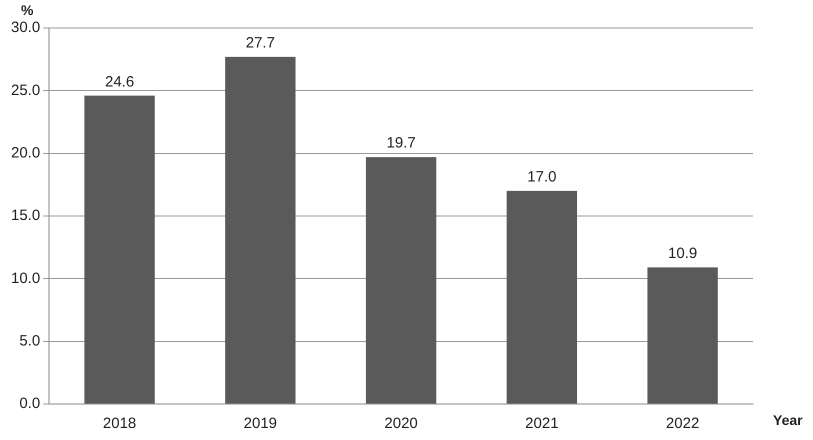 Image resolution: width=813 pixels, height=440 pixels. I want to click on data-label: 10.9, so click(683, 253).